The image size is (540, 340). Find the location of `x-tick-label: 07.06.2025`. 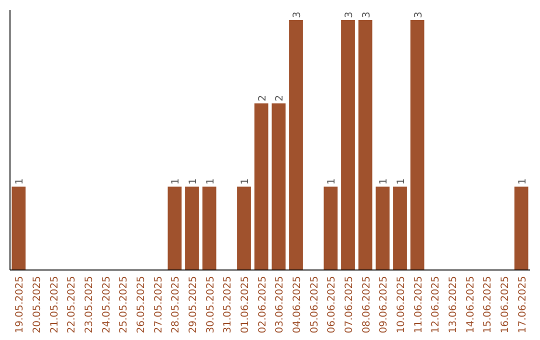

x-tick-label: 07.06.2025 is located at coordinates (349, 305).